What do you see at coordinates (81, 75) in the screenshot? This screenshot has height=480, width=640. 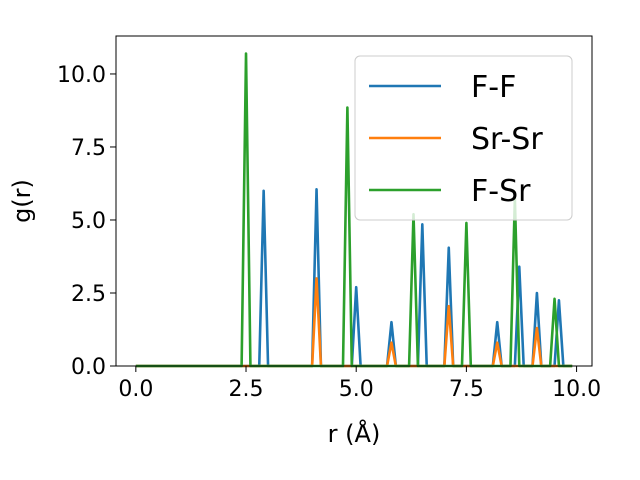 I see `y-tick-label: 10.0` at bounding box center [81, 75].